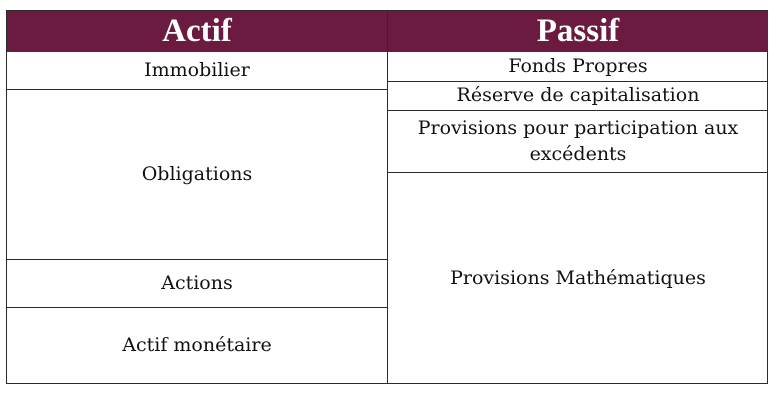 The image size is (782, 400). What do you see at coordinates (197, 71) in the screenshot?
I see `immobilier-cell: Immobilier` at bounding box center [197, 71].